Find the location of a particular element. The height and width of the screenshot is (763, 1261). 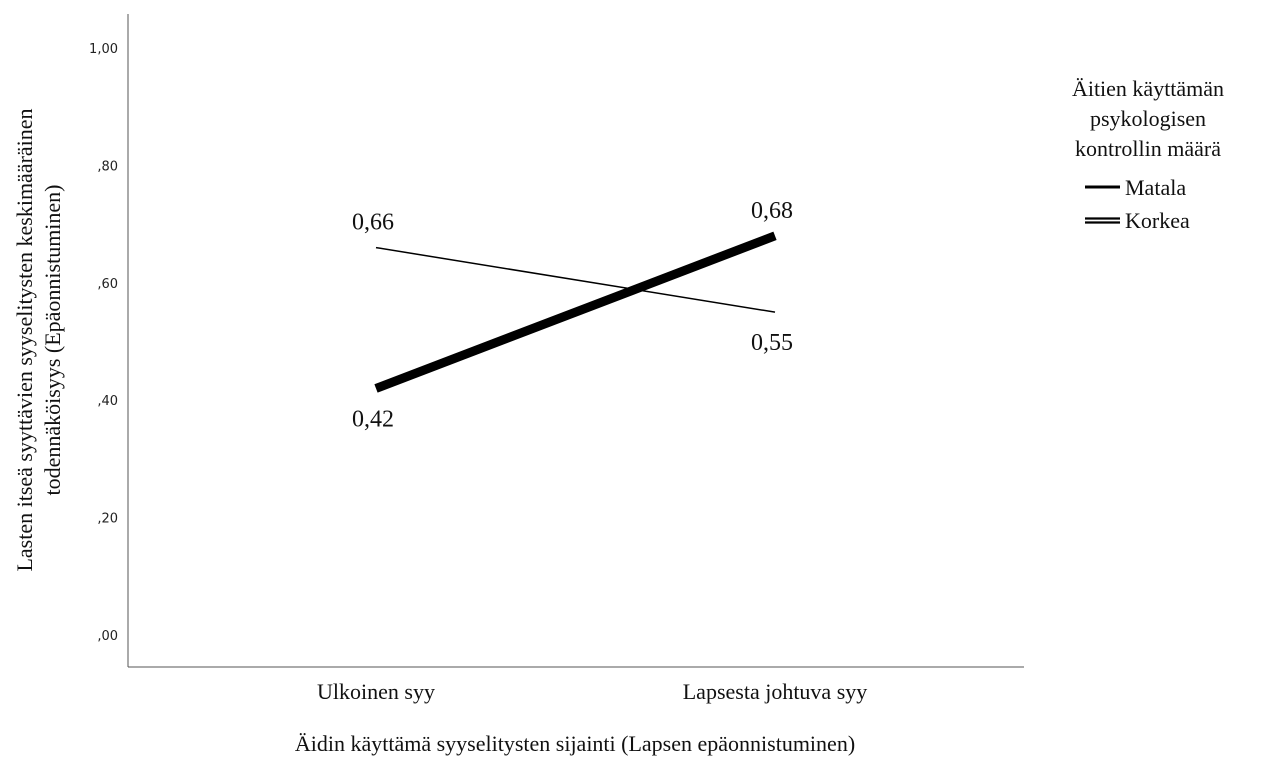

y-axis-title-line-2: todennäköisyys (Epäonnistuminen) is located at coordinates (52, 339).